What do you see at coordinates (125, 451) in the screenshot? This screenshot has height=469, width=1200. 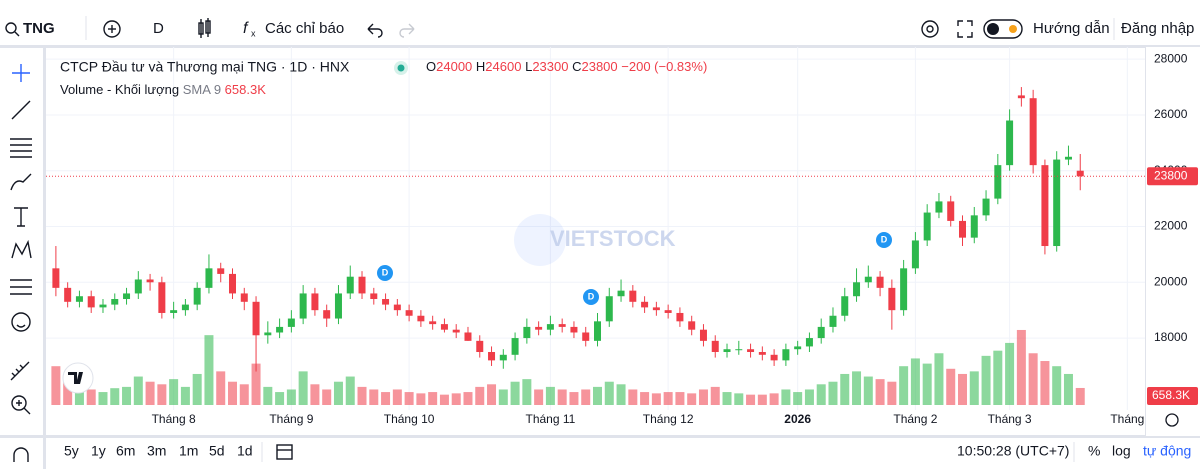 I see `range-button: 6m` at bounding box center [125, 451].